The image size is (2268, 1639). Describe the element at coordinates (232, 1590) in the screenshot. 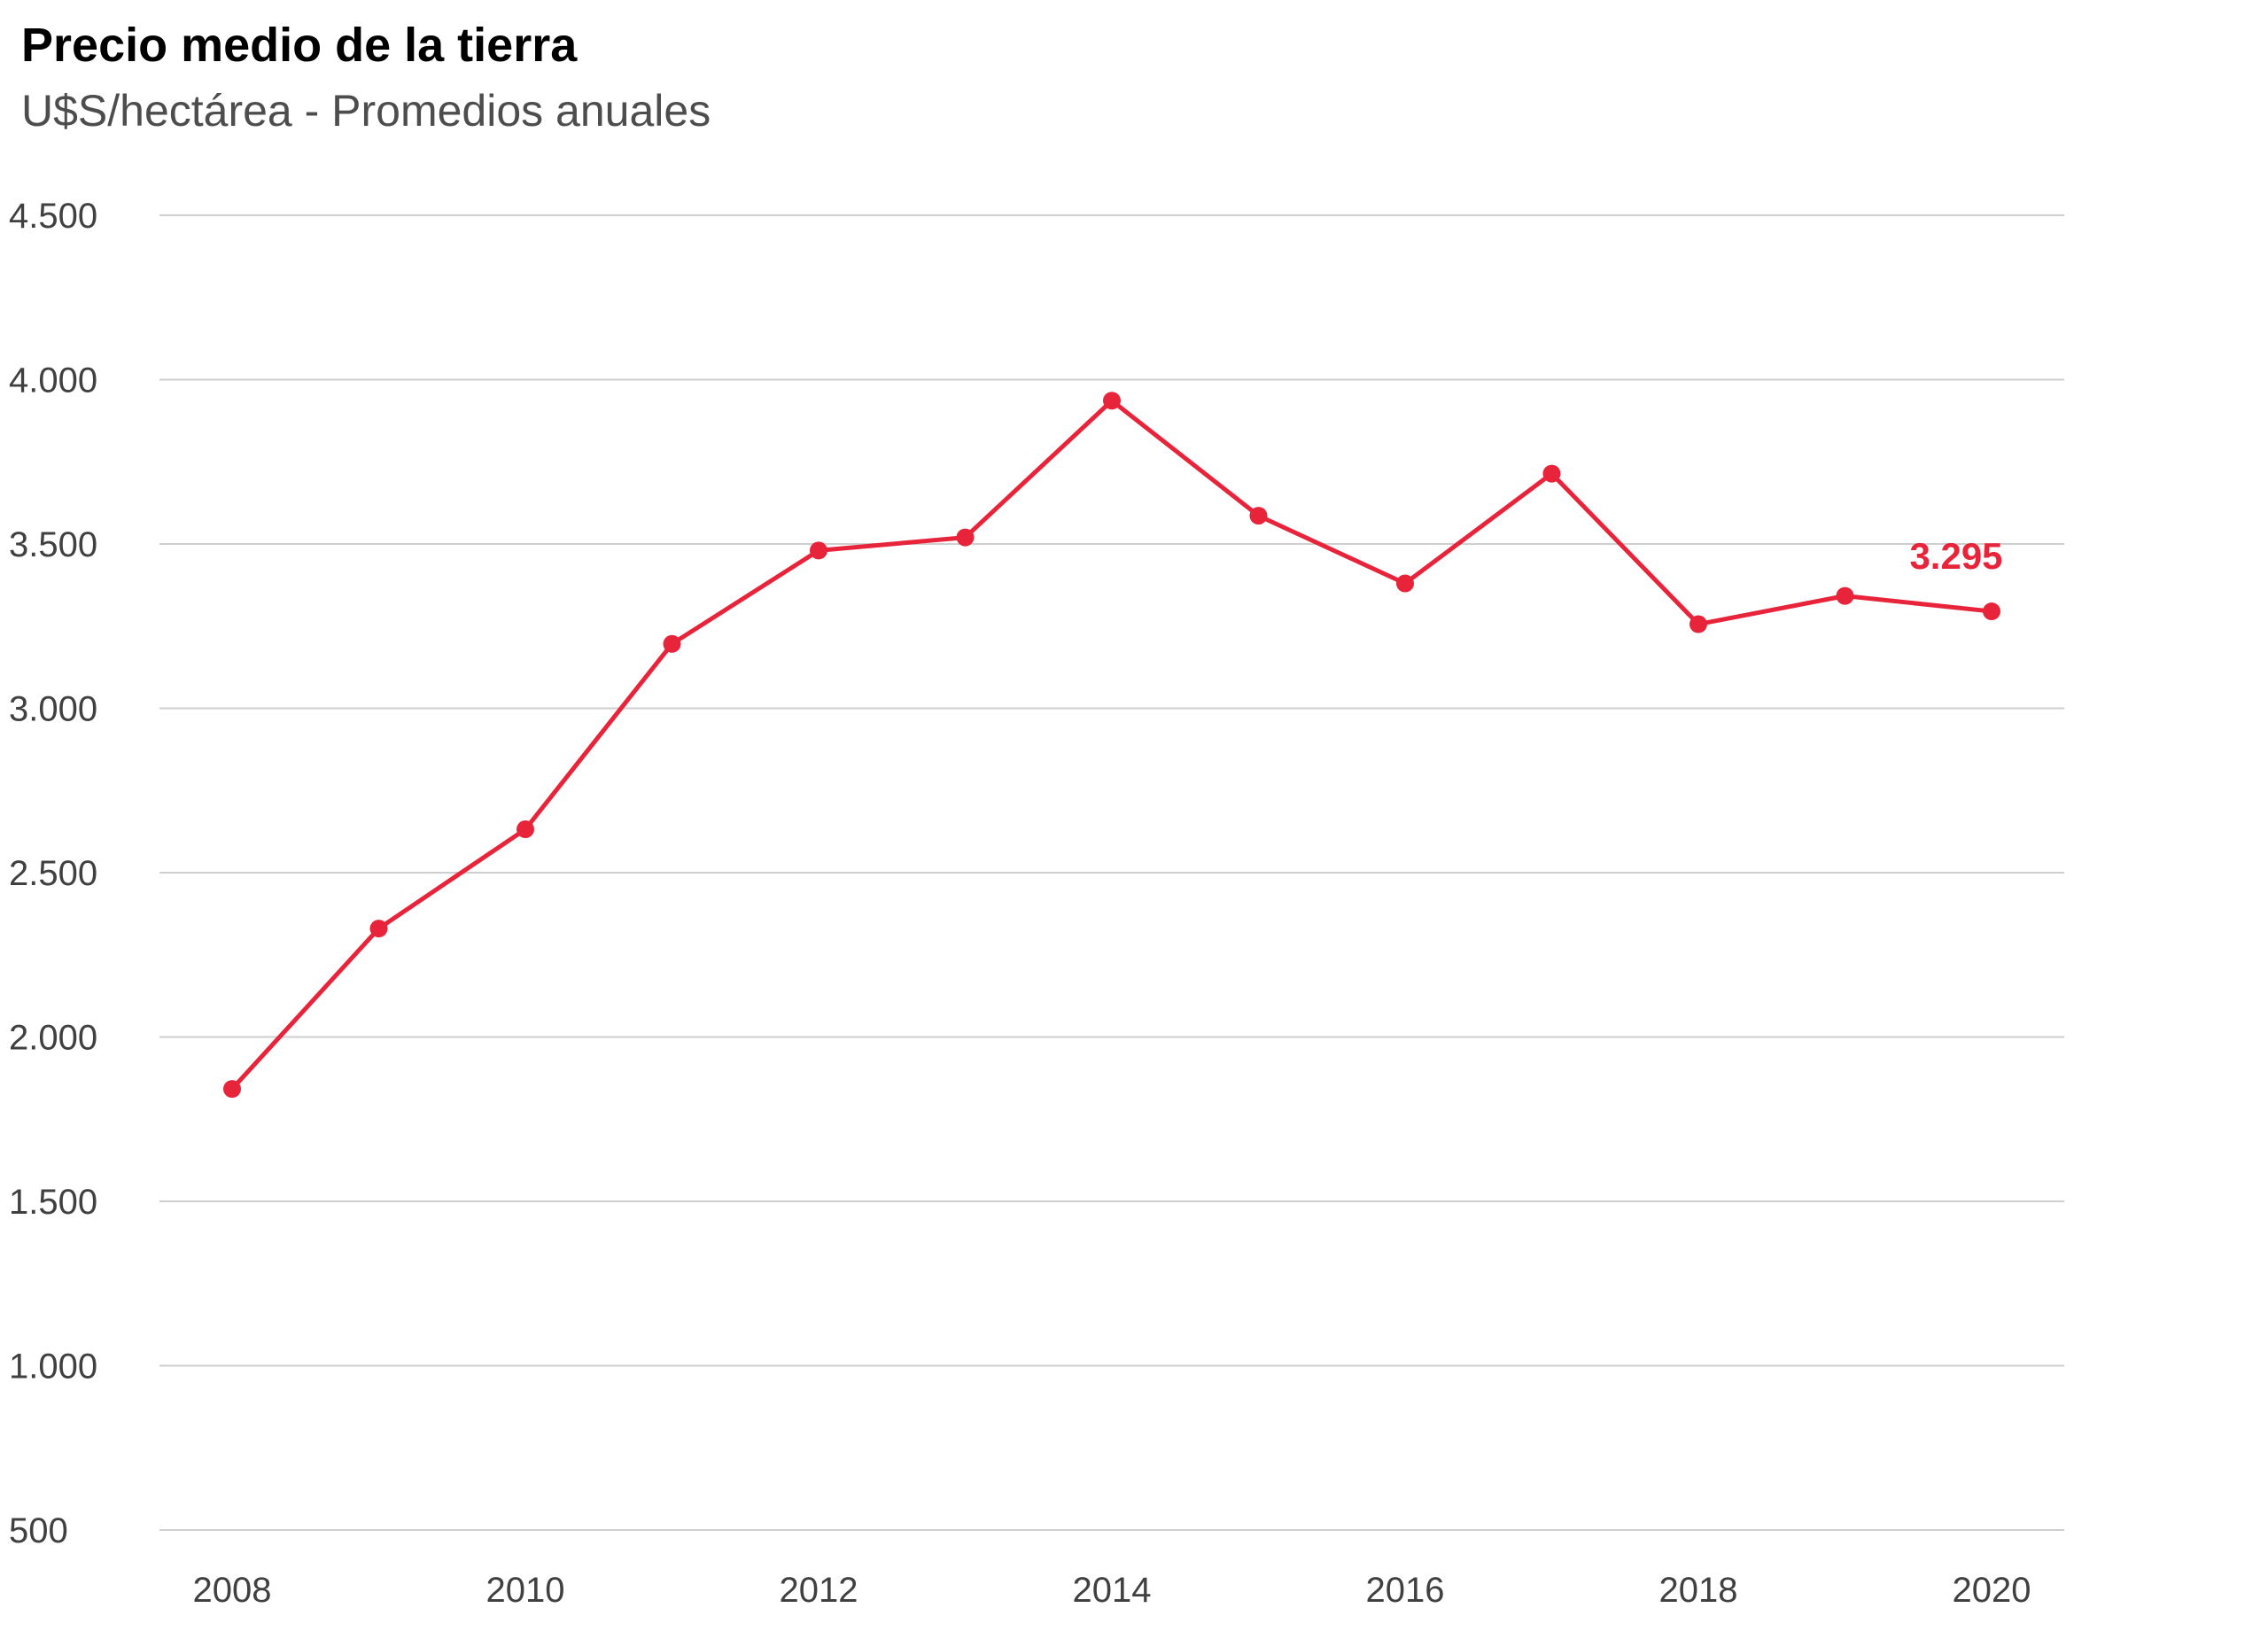

I see `x-tick-label: 2008` at that location.